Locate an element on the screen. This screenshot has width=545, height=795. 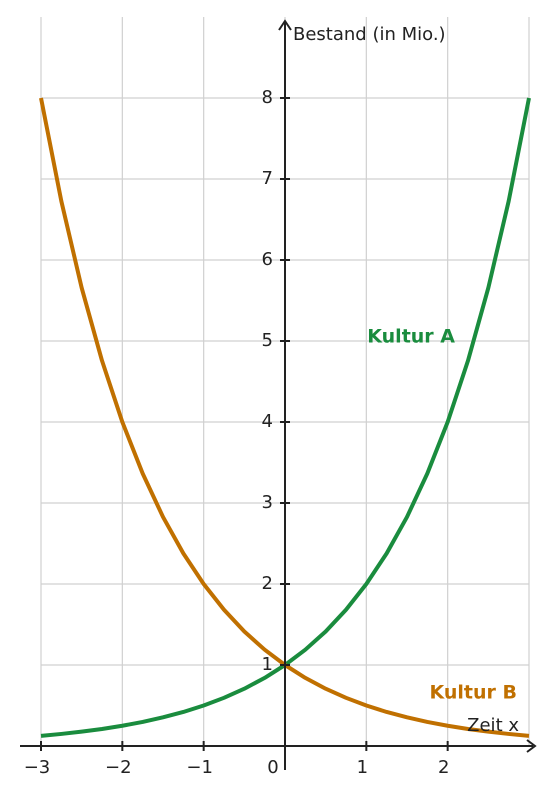
y-axis-label: Bestand (in Mio.) is located at coordinates (369, 34).